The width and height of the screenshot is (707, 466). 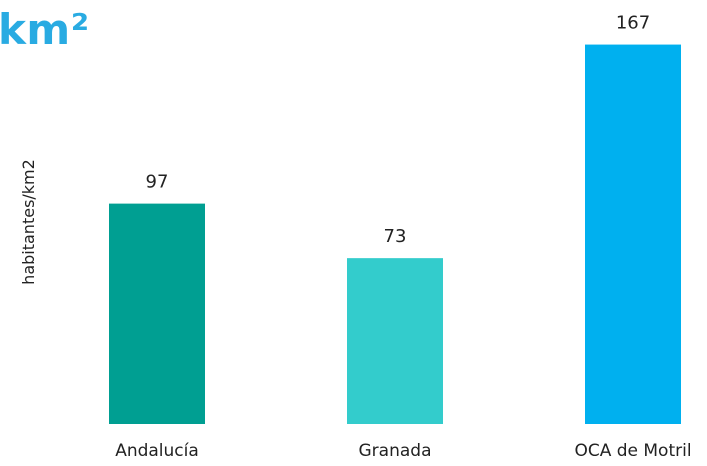 I want to click on chart-title-fragment: km², so click(x=45, y=29).